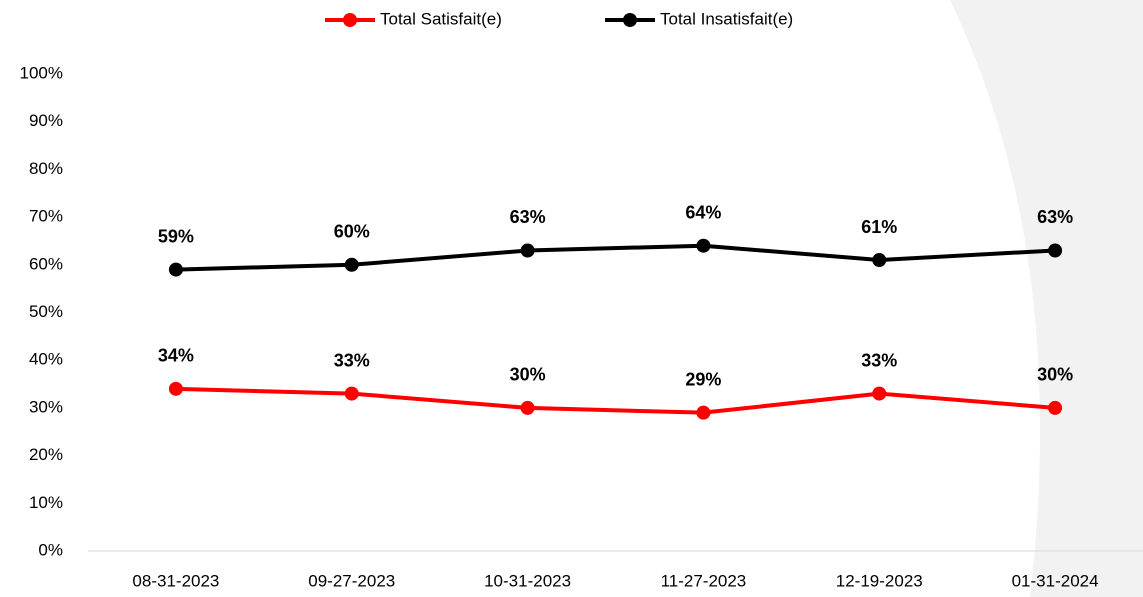 The image size is (1143, 597). I want to click on x-tick-label: 08-31-2023, so click(175, 580).